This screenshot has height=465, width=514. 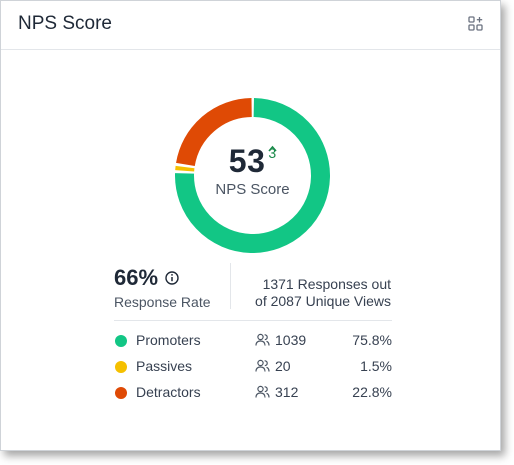 What do you see at coordinates (247, 161) in the screenshot?
I see `nps-score-value: 53` at bounding box center [247, 161].